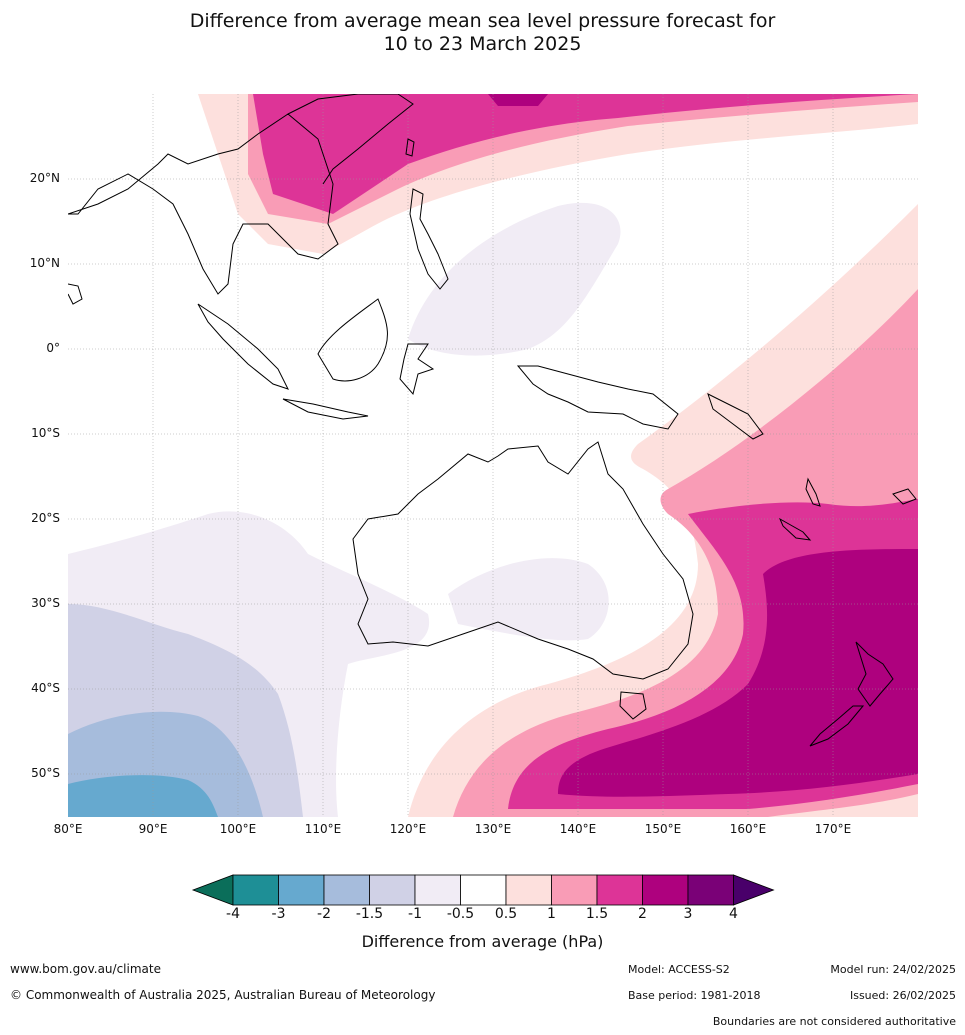 The height and width of the screenshot is (1035, 965). What do you see at coordinates (754, 890) in the screenshot?
I see `colour-bar-arrow-high` at bounding box center [754, 890].